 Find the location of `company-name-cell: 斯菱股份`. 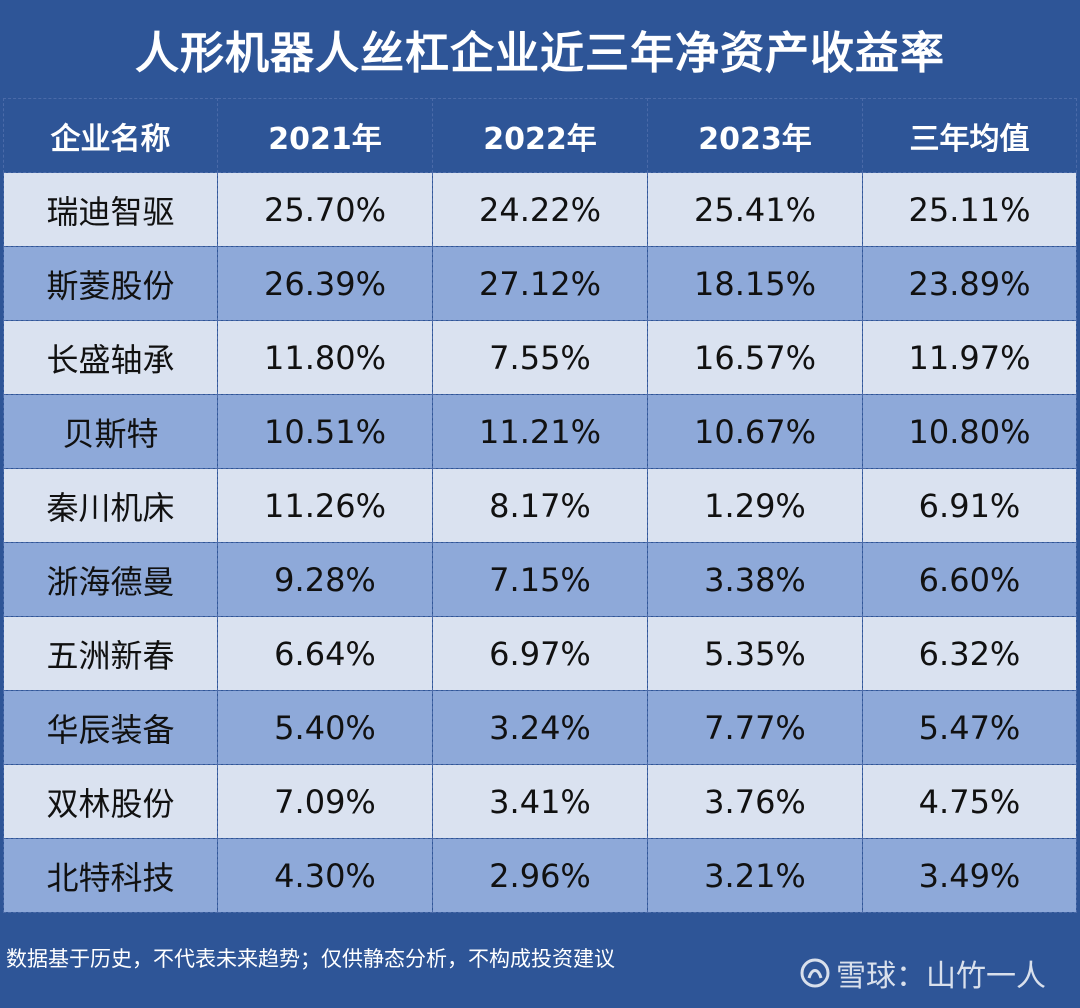

company-name-cell: 斯菱股份 is located at coordinates (110, 283).